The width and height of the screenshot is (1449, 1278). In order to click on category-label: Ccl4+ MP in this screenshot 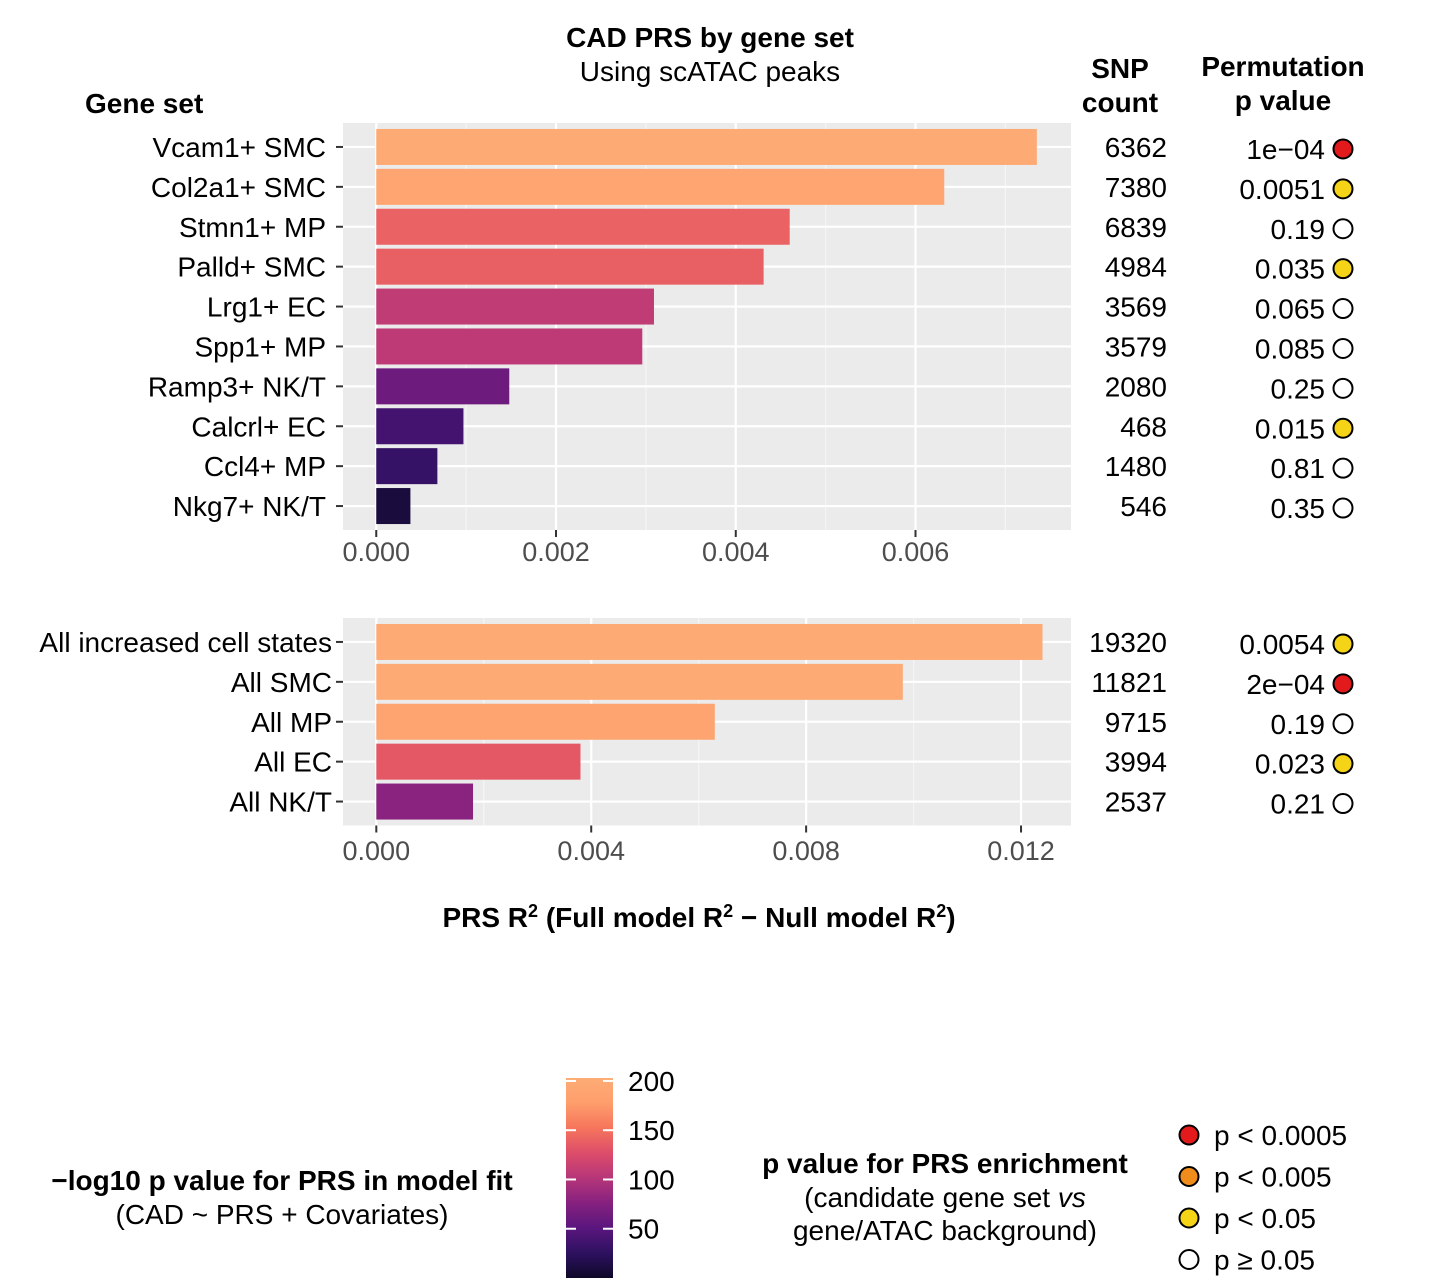, I will do `click(265, 466)`.